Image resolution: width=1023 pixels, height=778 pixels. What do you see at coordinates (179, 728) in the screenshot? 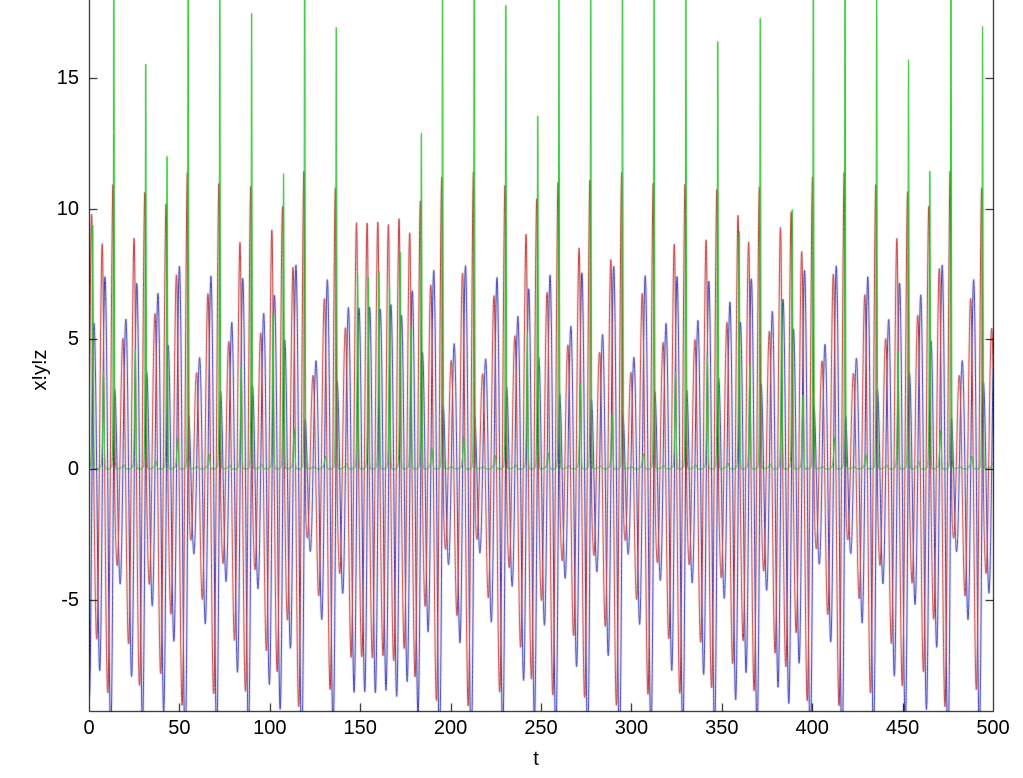
I see `x-tick-label: 50` at bounding box center [179, 728].